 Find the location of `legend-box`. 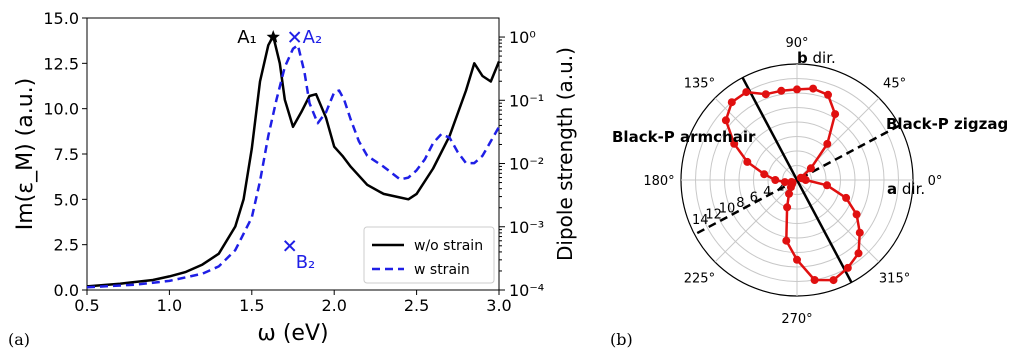

legend-box is located at coordinates (429, 255).